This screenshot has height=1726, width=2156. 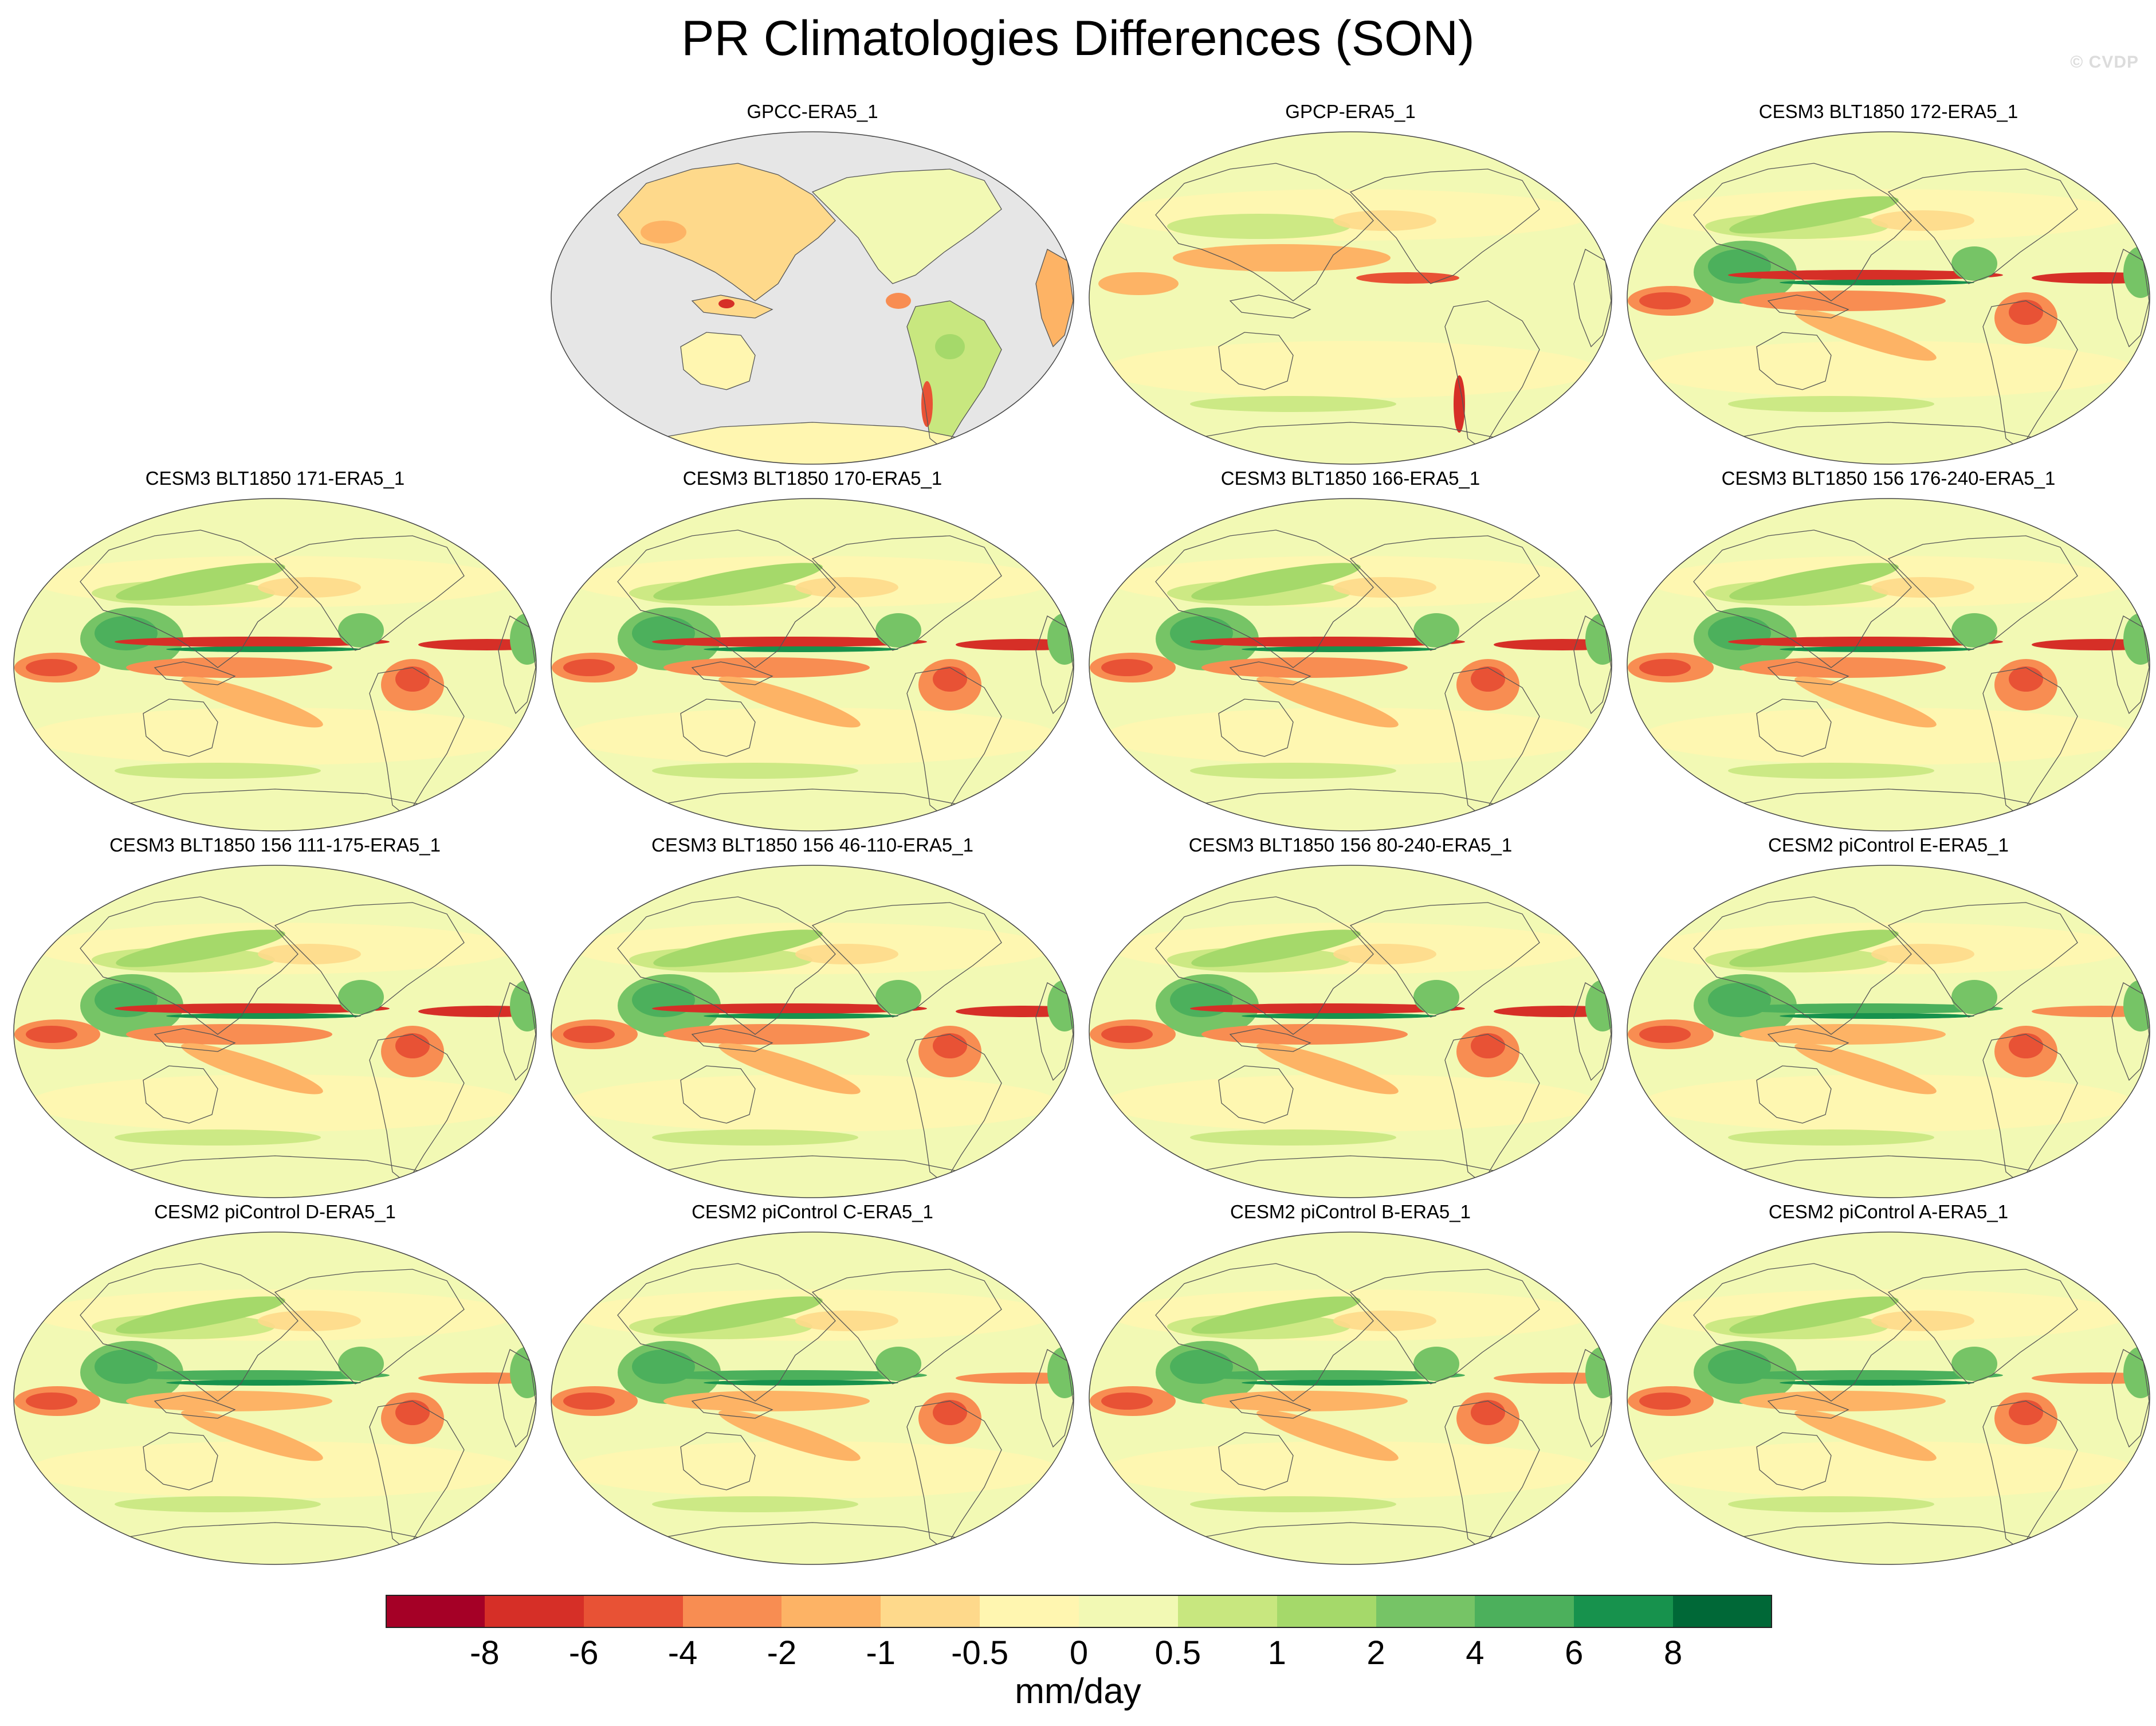 I want to click on missing-data-ocean, so click(x=812, y=298).